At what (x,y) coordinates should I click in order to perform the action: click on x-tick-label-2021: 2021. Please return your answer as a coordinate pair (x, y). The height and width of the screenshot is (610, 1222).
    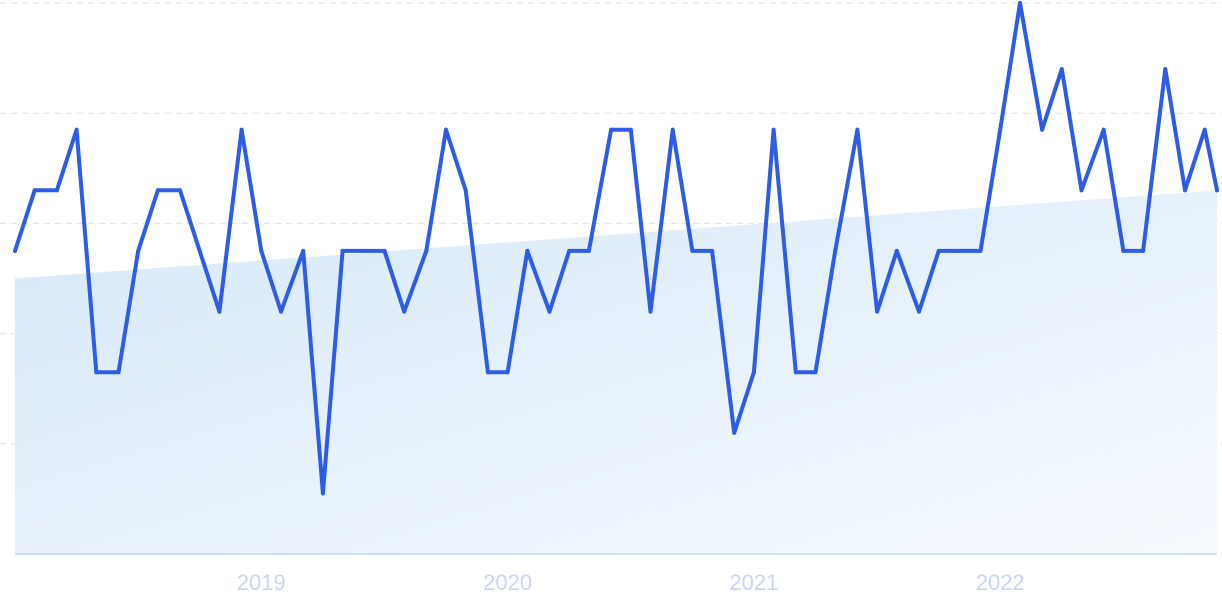
    Looking at the image, I should click on (753, 582).